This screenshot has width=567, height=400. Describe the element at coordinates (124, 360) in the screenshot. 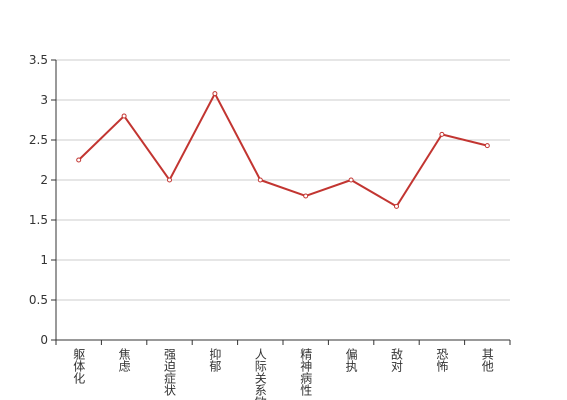

I see `x-tick-label: 焦虑` at that location.